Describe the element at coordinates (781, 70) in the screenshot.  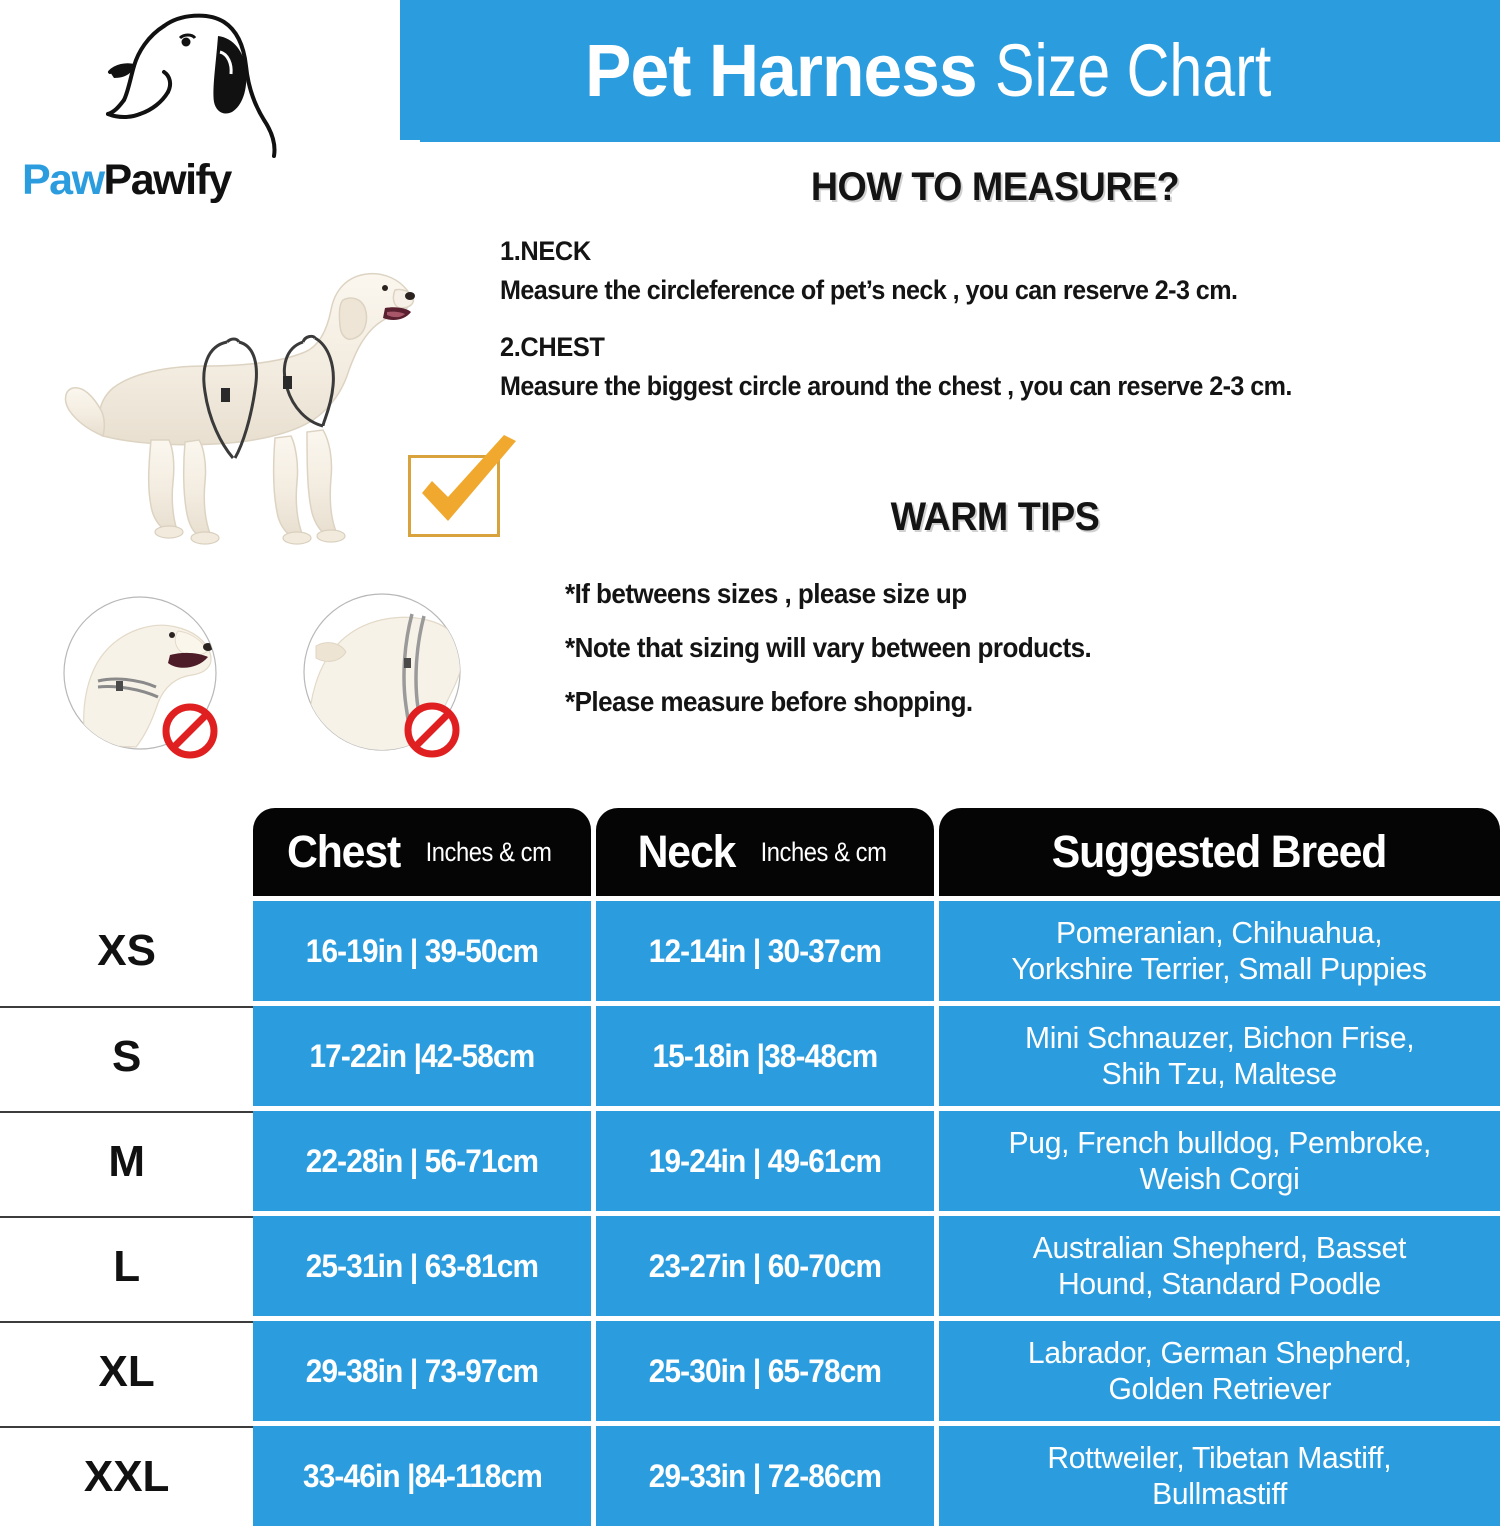
I see `page-title-bold: Pet Harness` at that location.